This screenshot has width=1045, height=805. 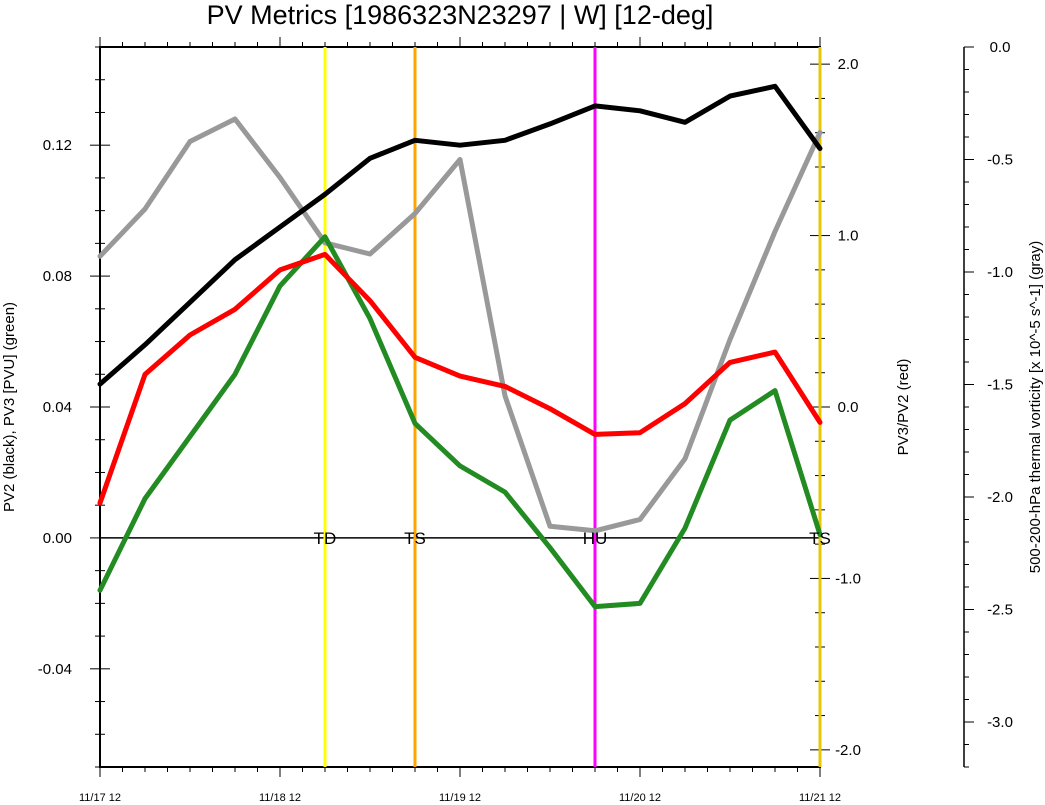 What do you see at coordinates (1000, 722) in the screenshot?
I see `far-tick-label: -3.0` at bounding box center [1000, 722].